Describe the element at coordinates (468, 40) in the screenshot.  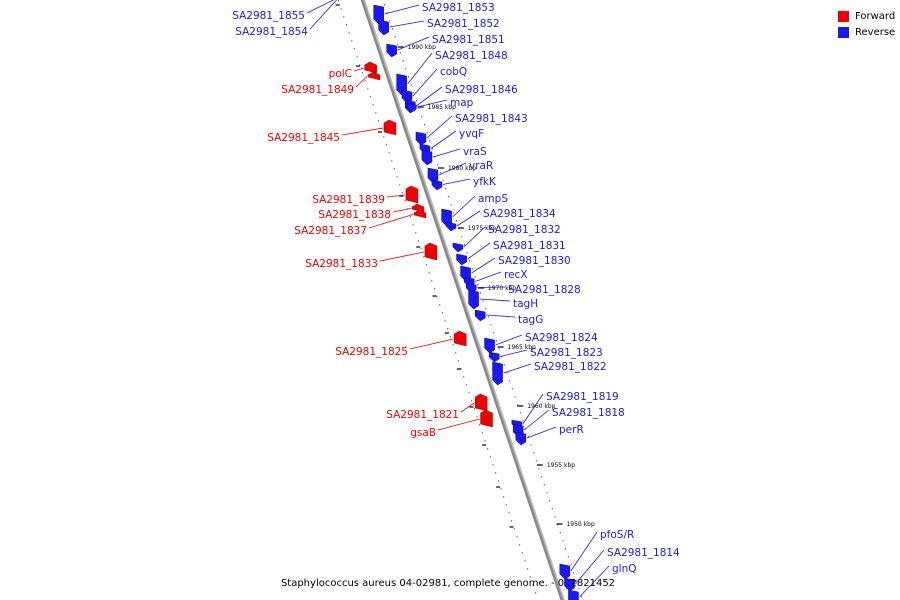
I see `reverse-gene-label: SA2981_1851` at that location.